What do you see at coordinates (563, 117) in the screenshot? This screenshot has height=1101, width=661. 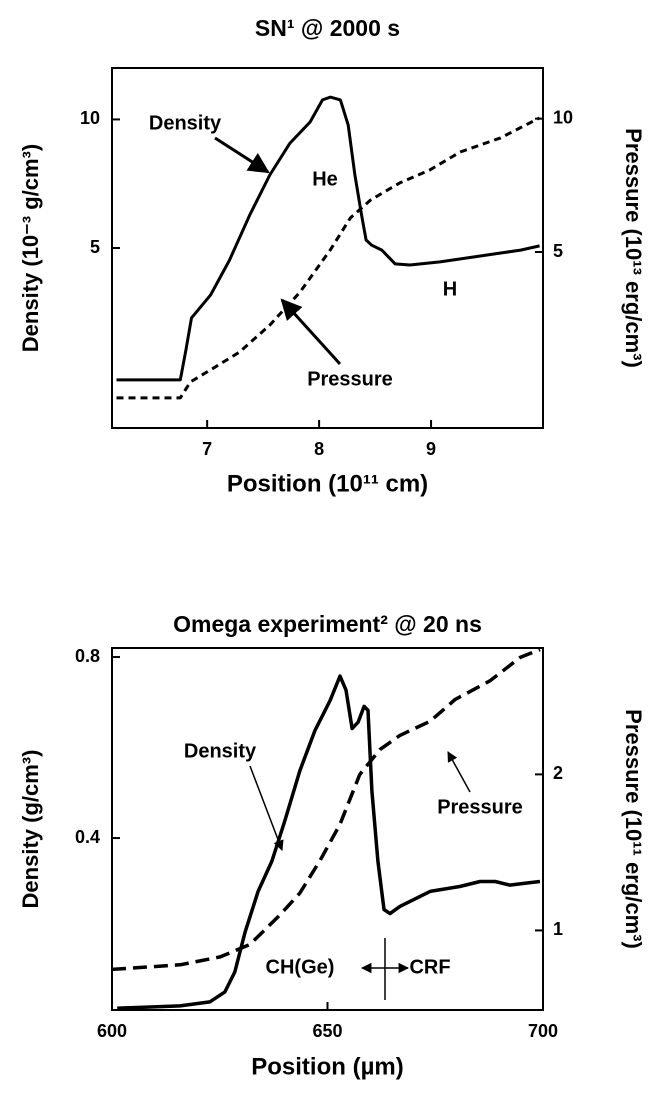 I see `y2-tick-label: 10` at bounding box center [563, 117].